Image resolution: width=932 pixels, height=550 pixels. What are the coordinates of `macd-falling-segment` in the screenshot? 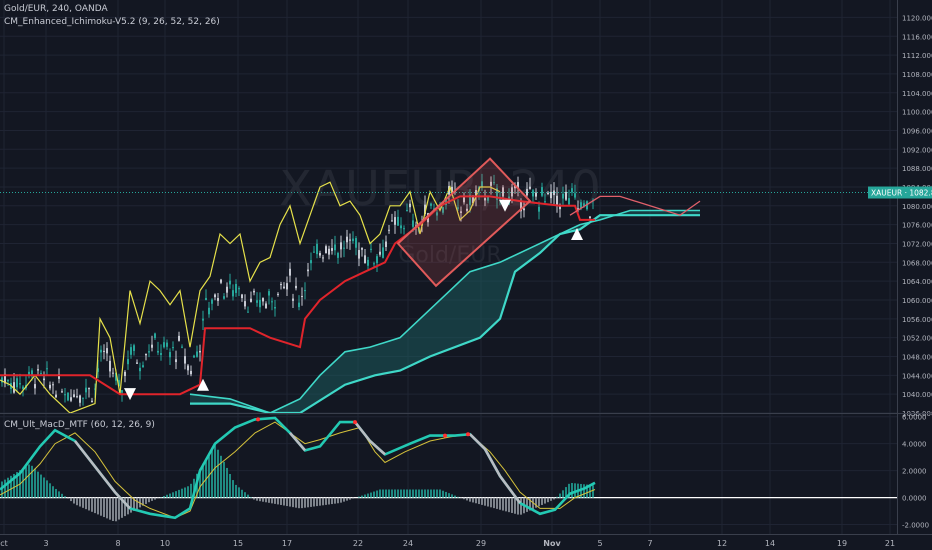 It's located at (369, 438).